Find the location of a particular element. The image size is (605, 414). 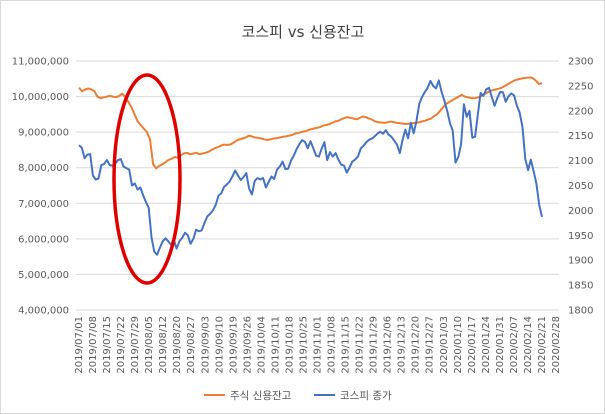

x-tick-label: 2020/01/24 is located at coordinates (486, 345).